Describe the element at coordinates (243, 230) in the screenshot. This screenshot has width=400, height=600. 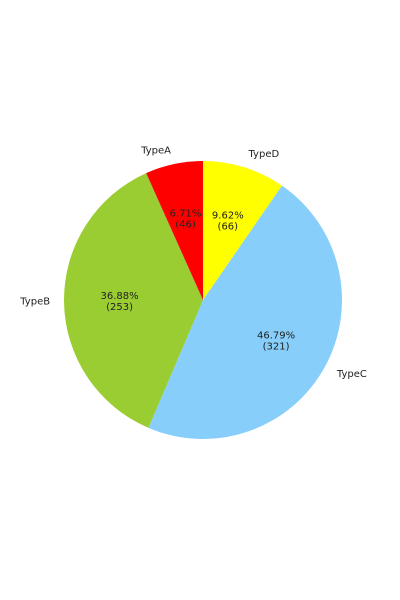
I see `pie-slice-typed` at that location.